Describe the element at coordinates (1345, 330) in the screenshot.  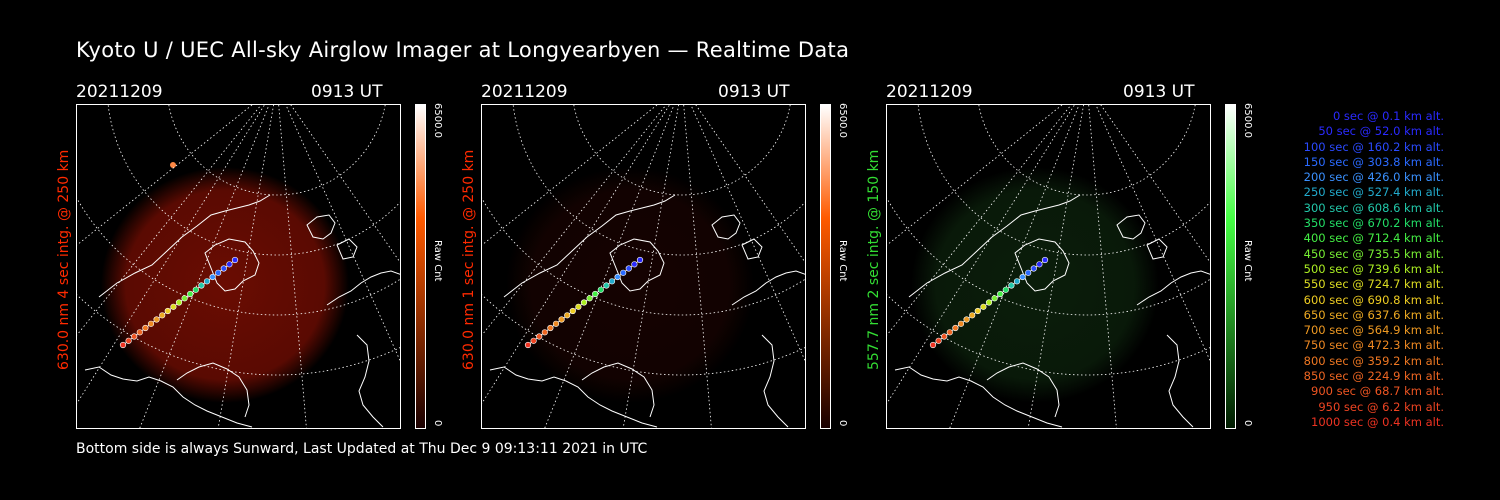
I see `legend-row: 700 sec @ 564.9 km alt.` at that location.